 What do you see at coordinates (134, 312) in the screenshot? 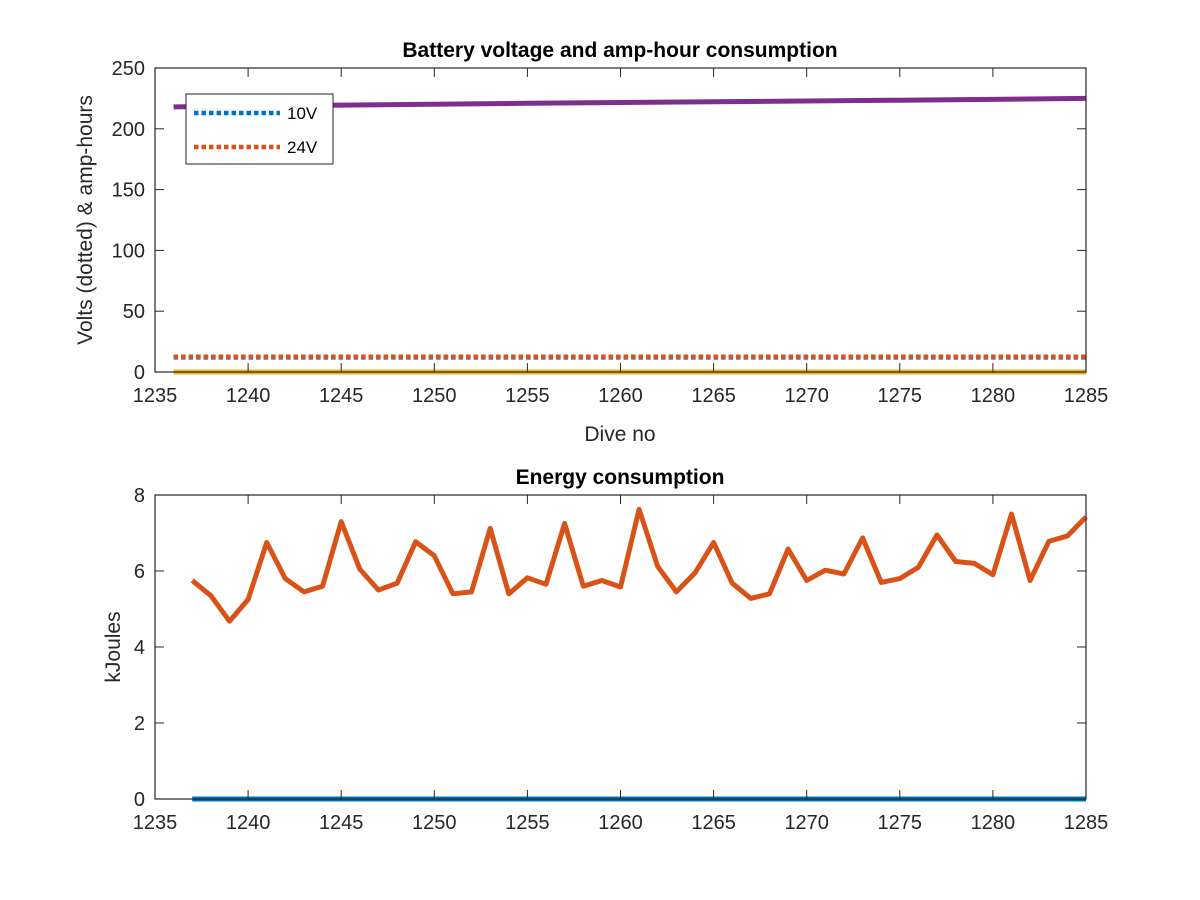
I see `voltage-y-tick-label: 50` at bounding box center [134, 312].